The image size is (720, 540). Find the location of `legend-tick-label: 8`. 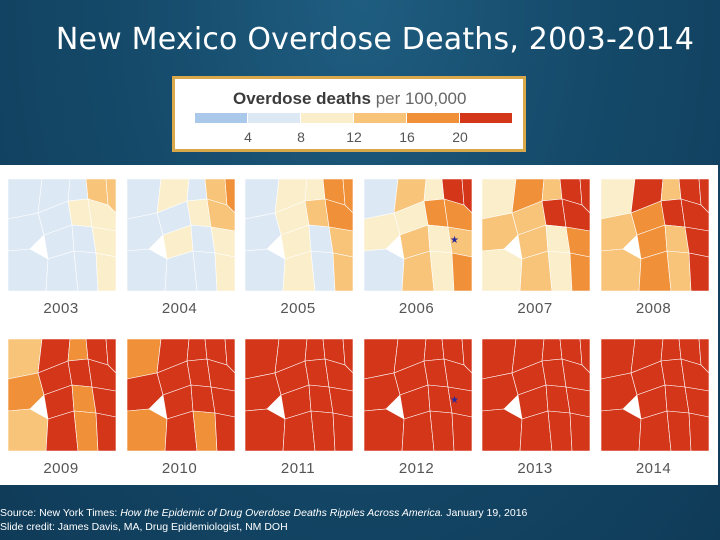

legend-tick-label: 8 is located at coordinates (301, 137).